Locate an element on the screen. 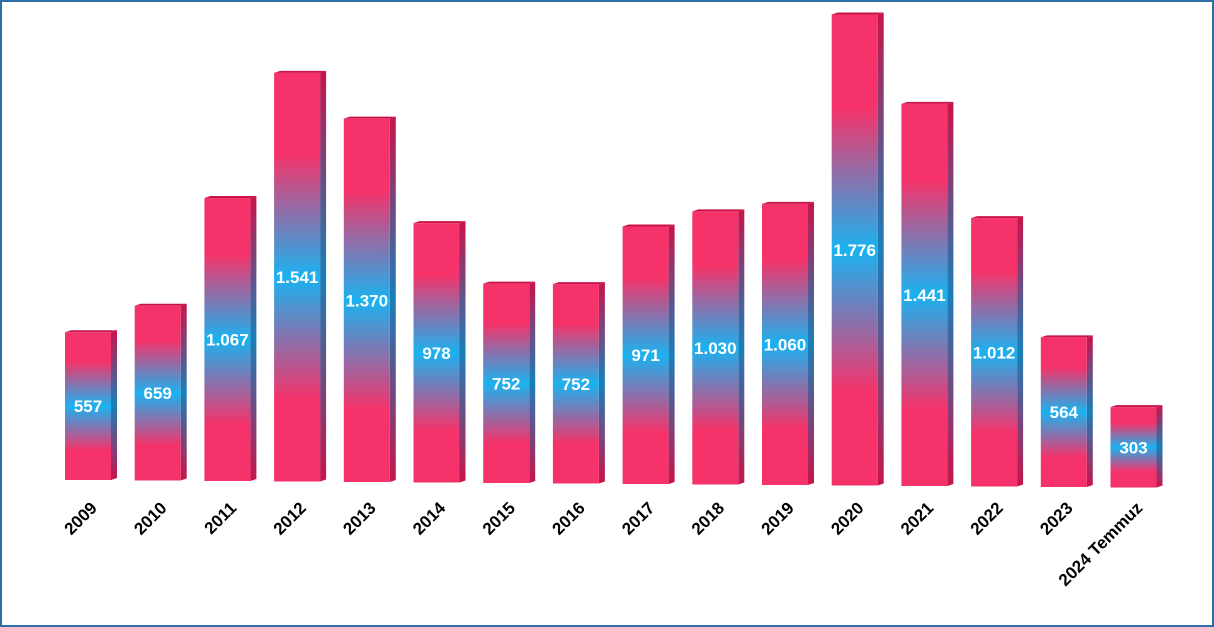 This screenshot has width=1214, height=627. bar-side-2011 is located at coordinates (253, 338).